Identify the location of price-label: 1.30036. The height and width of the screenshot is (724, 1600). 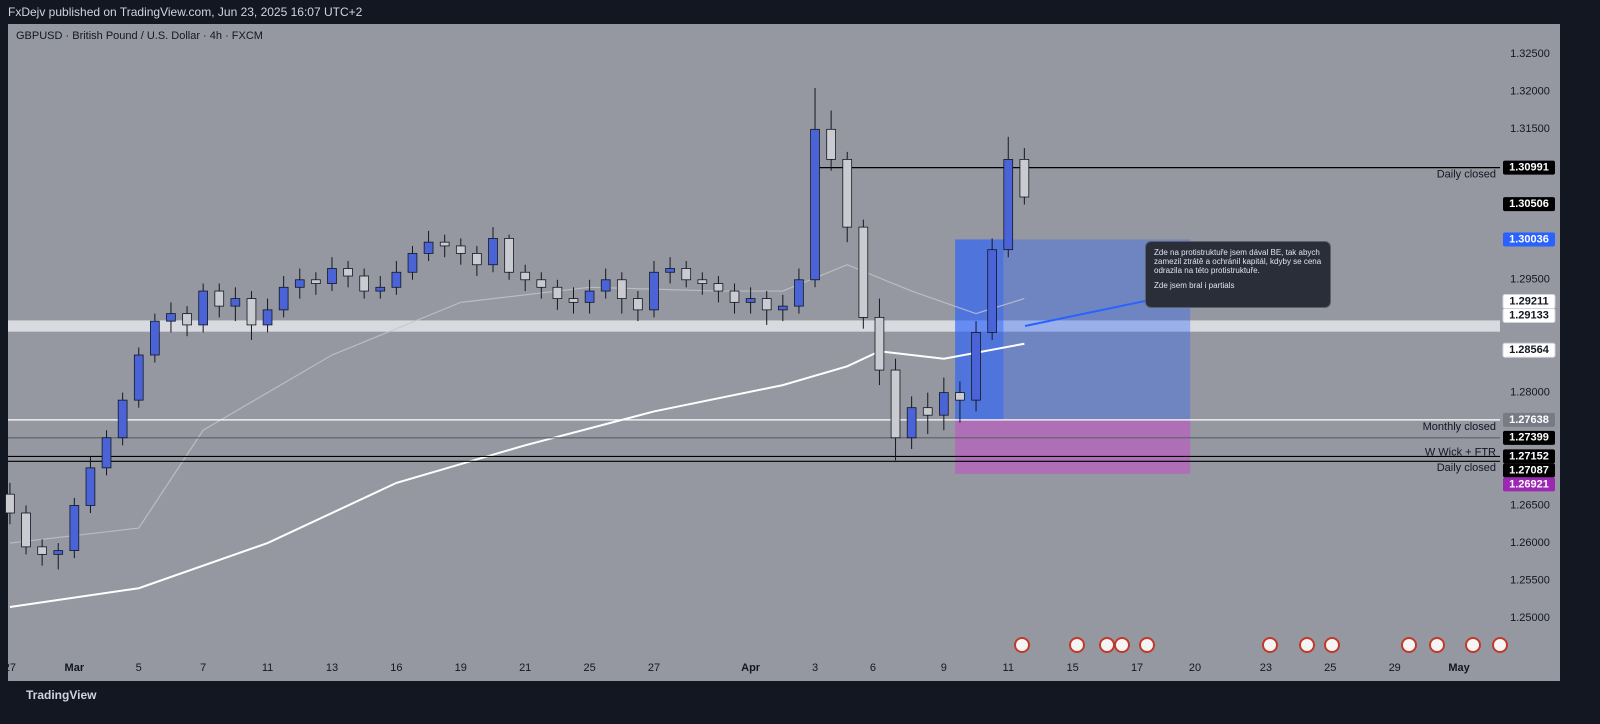
(1529, 239).